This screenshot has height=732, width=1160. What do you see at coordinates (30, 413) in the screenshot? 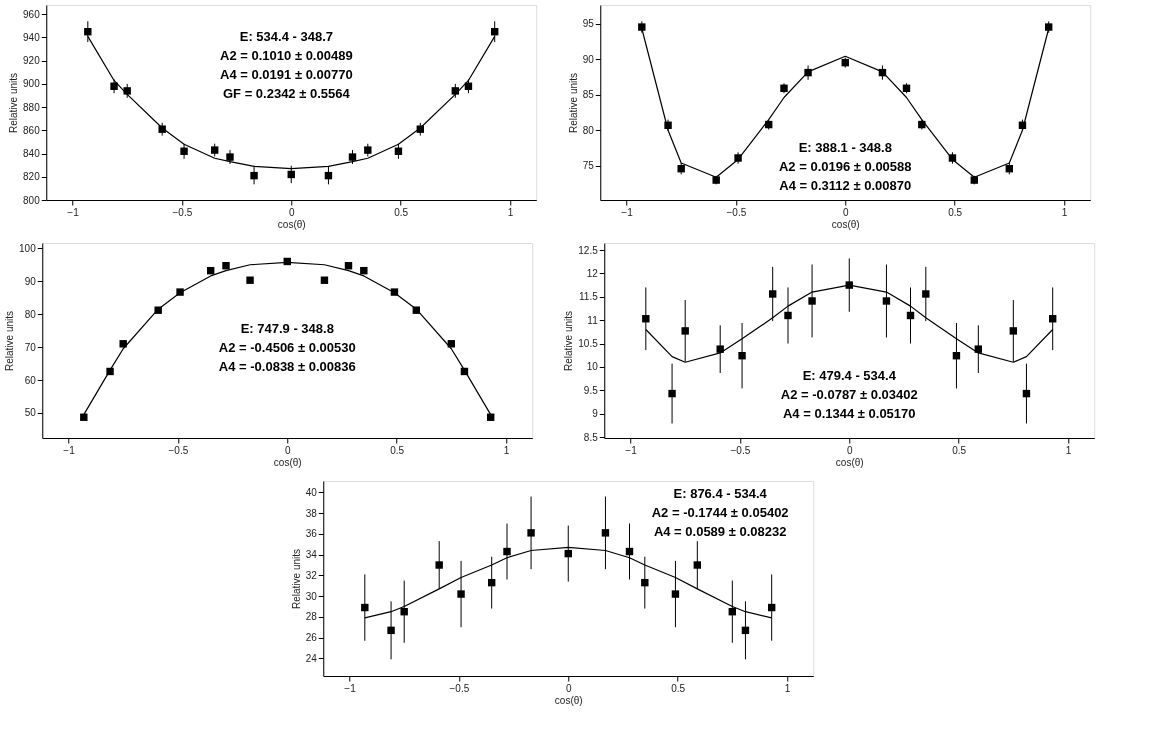
I see `y-tick-label: 50` at bounding box center [30, 413].